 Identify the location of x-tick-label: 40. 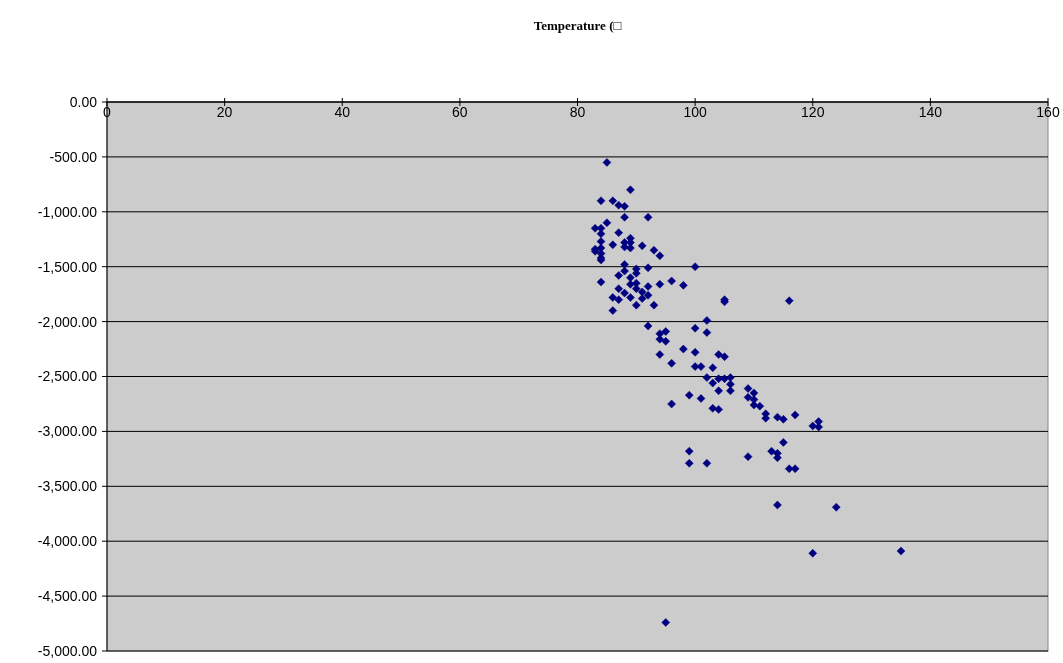
(342, 112).